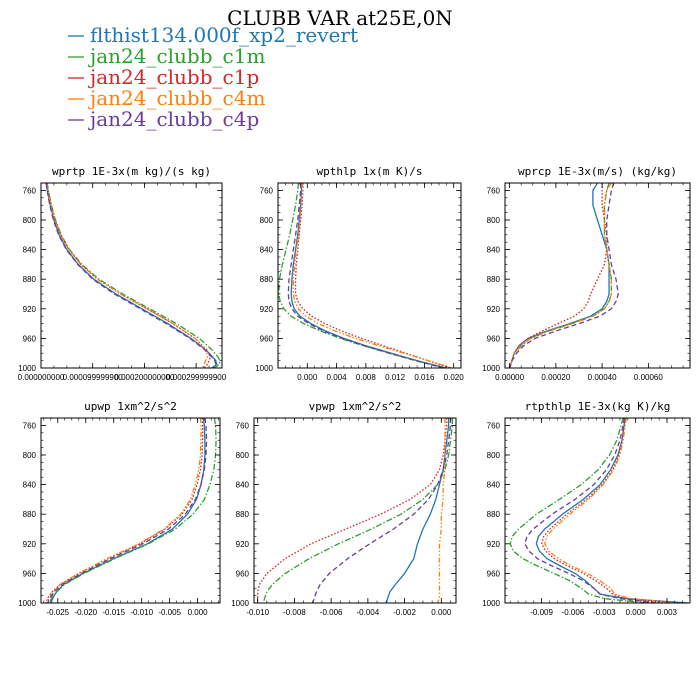 This screenshot has height=700, width=700. Describe the element at coordinates (224, 35) in the screenshot. I see `legend-label: flthist134.000f_xp2_revert` at that location.